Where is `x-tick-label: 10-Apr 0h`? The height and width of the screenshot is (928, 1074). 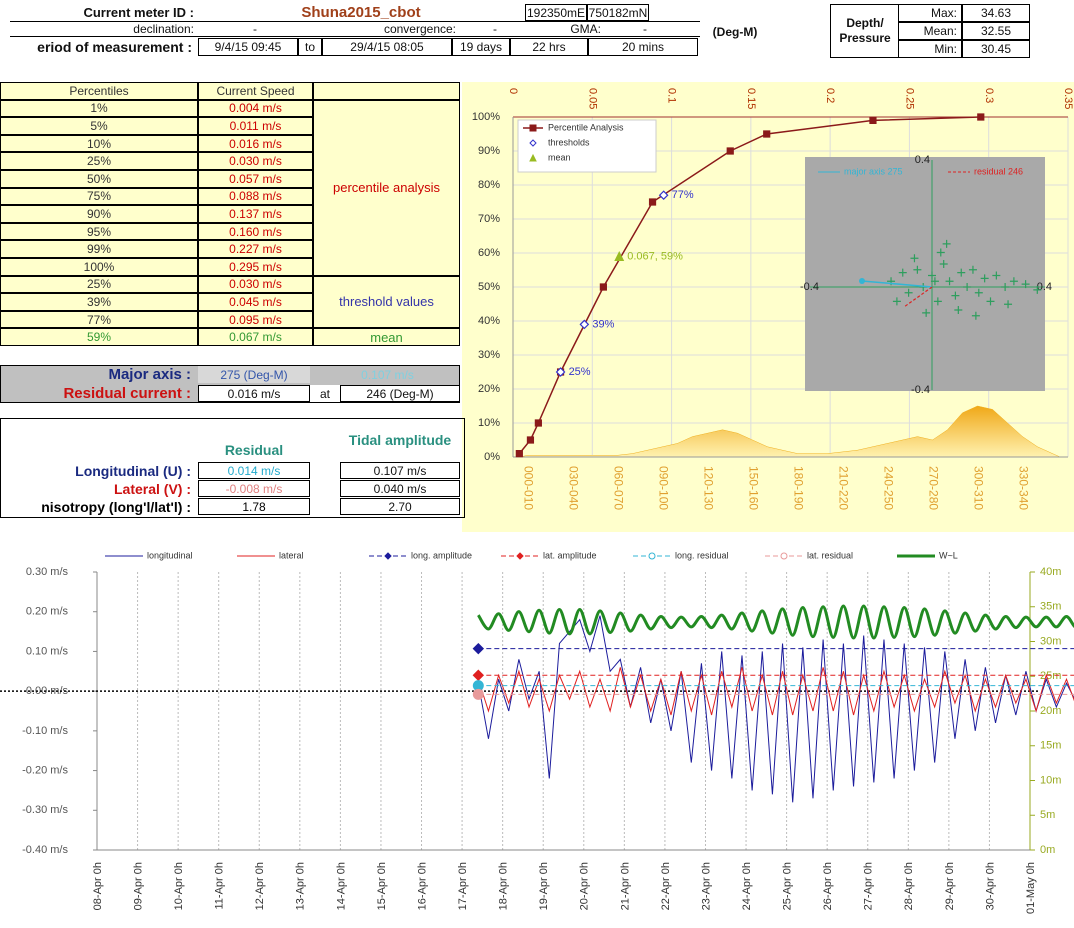 x-tick-label: 10-Apr 0h is located at coordinates (179, 886).